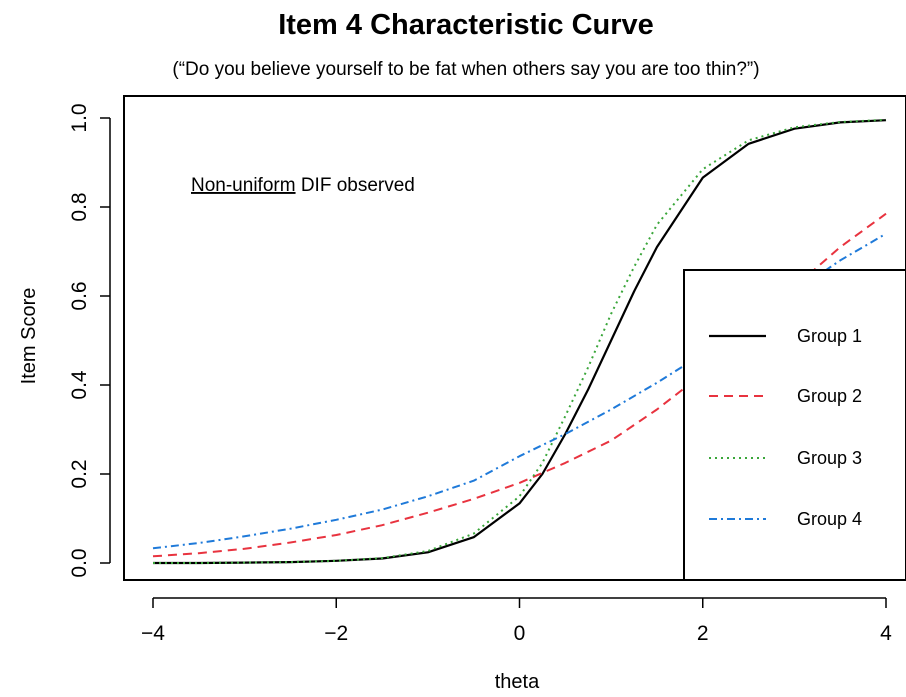 The height and width of the screenshot is (697, 906). I want to click on chart-title: Item 4 Characteristic Curve, so click(466, 25).